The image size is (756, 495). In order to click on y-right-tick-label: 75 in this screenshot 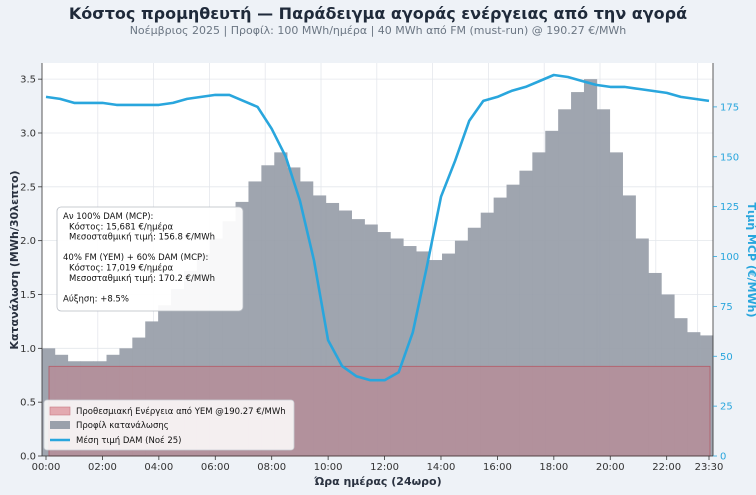, I will do `click(726, 307)`.